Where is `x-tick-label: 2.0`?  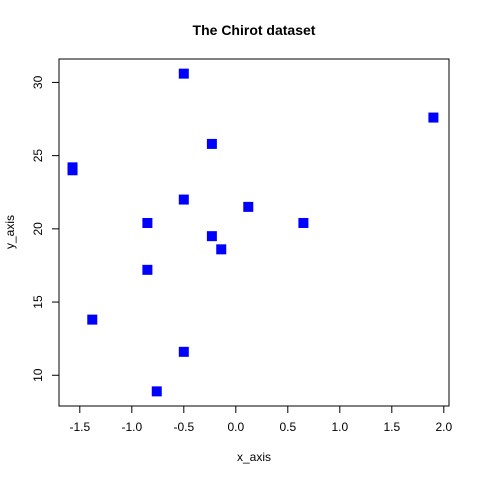
x-tick-label: 2.0 is located at coordinates (443, 427).